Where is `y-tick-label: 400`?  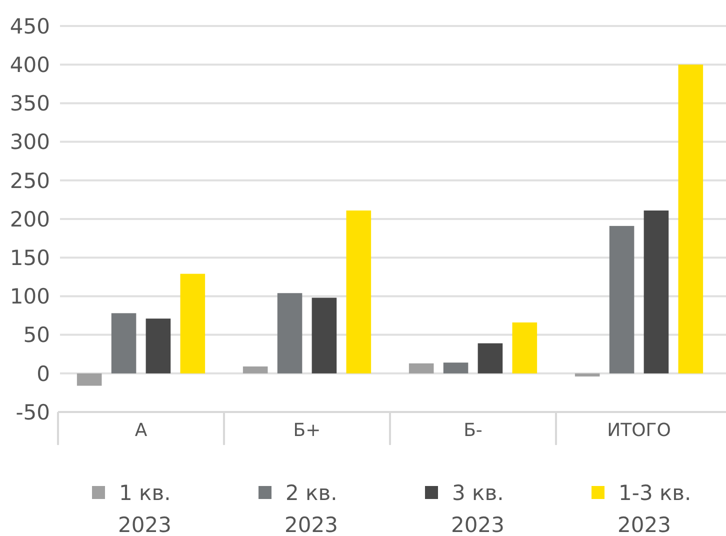
y-tick-label: 400 is located at coordinates (30, 64).